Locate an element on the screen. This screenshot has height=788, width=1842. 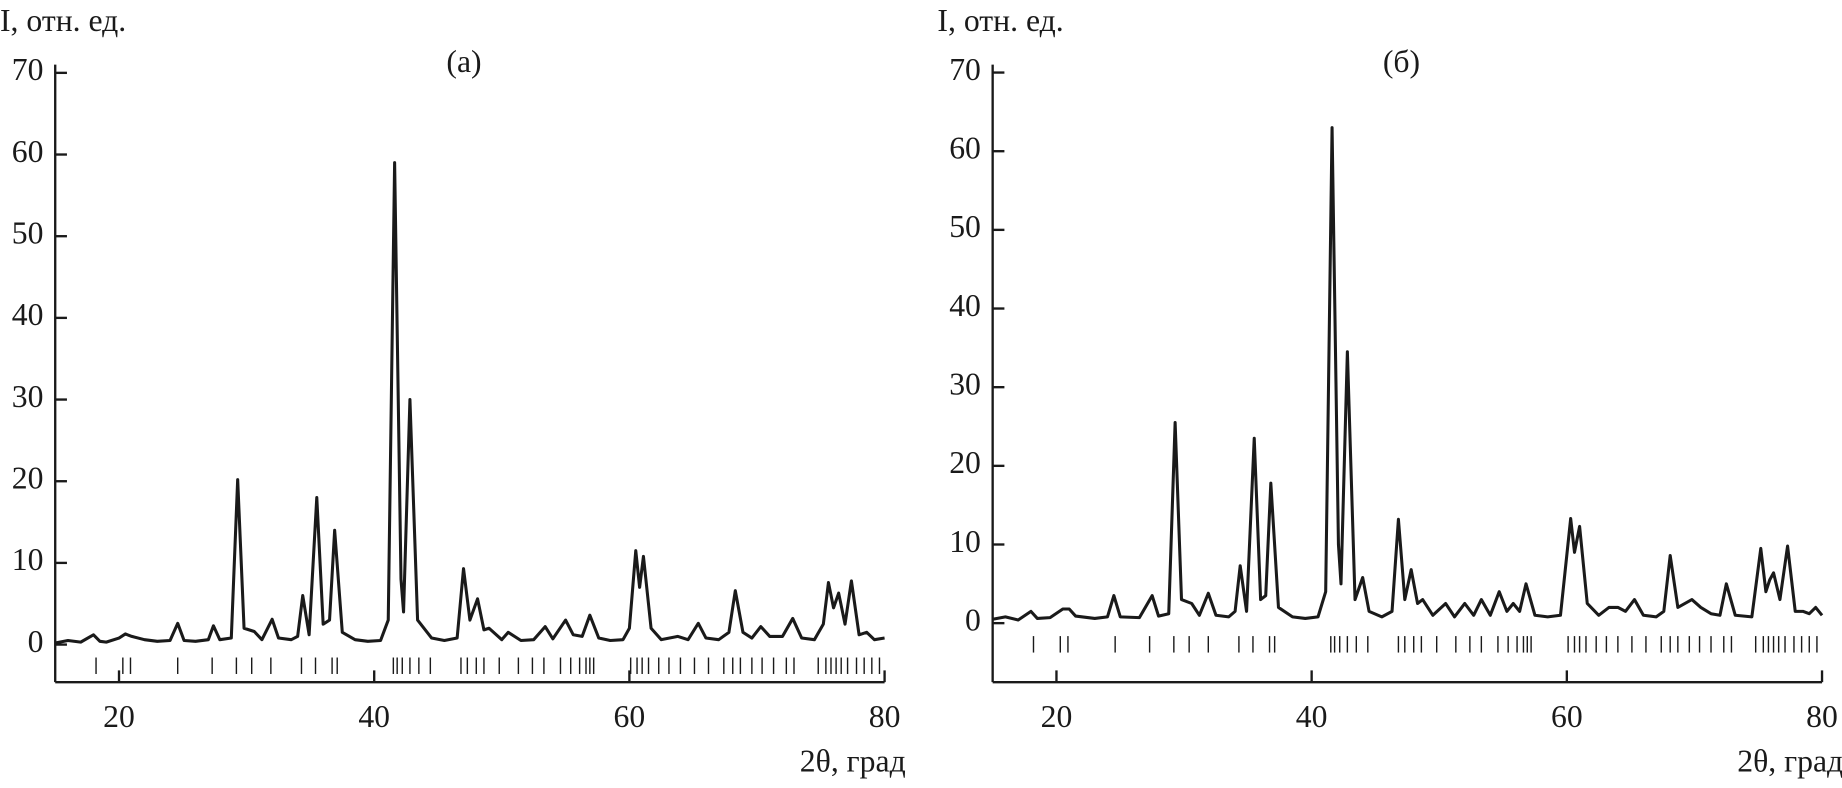
panel-label: (а) is located at coordinates (463, 61).